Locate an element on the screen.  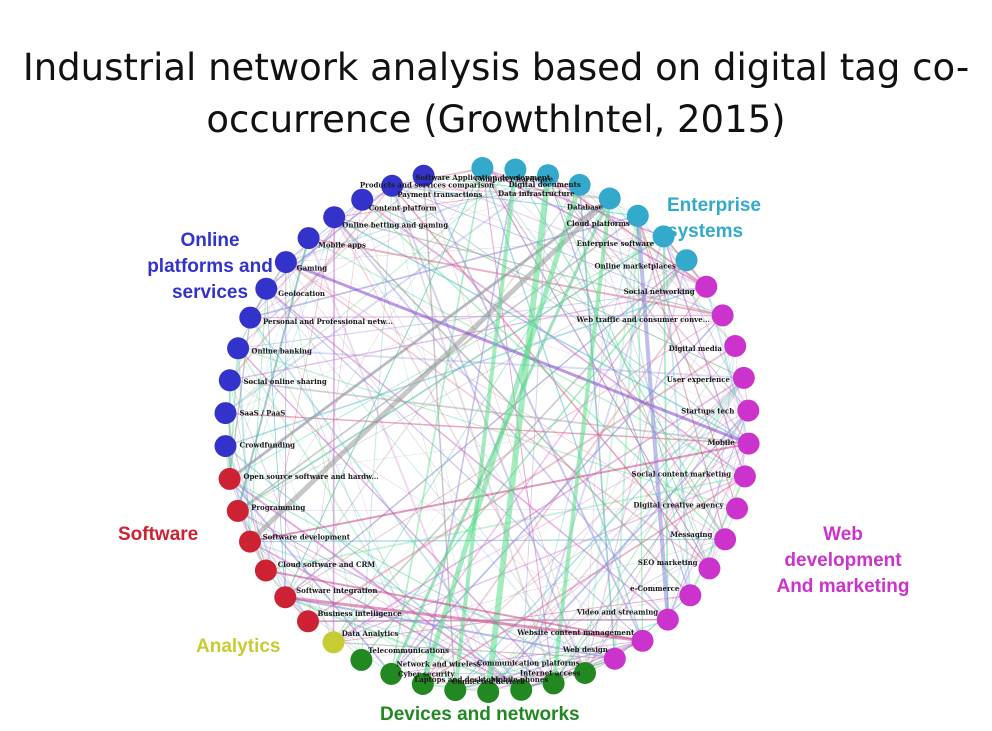
node-label: Mobile is located at coordinates (722, 442).